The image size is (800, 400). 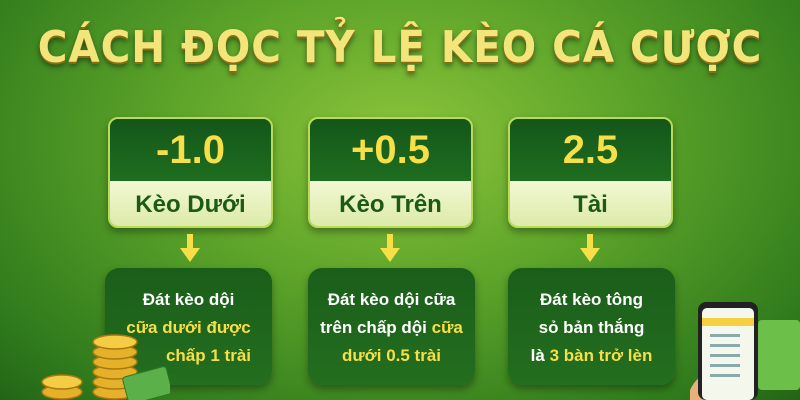 I want to click on odds-card-keo-tren: +0.5 Kèo Trên, so click(x=390, y=172).